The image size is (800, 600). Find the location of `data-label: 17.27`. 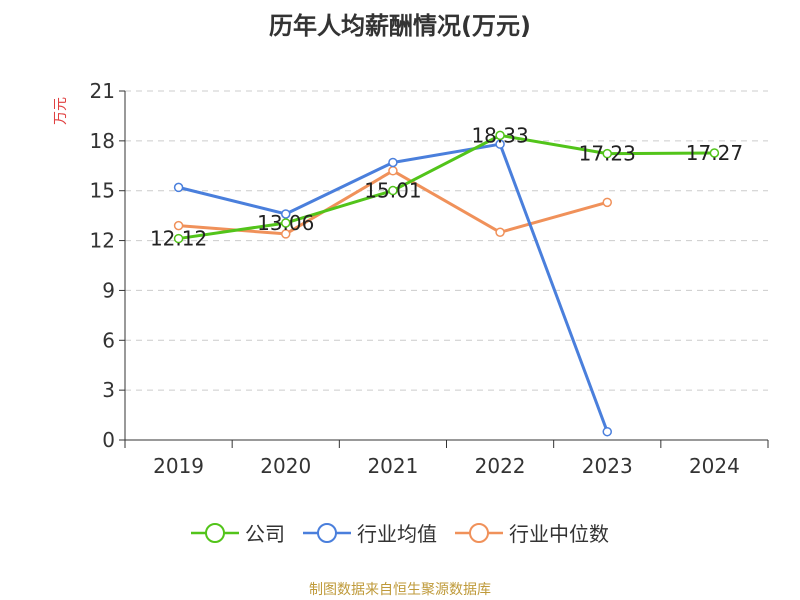

data-label: 17.27 is located at coordinates (714, 153).